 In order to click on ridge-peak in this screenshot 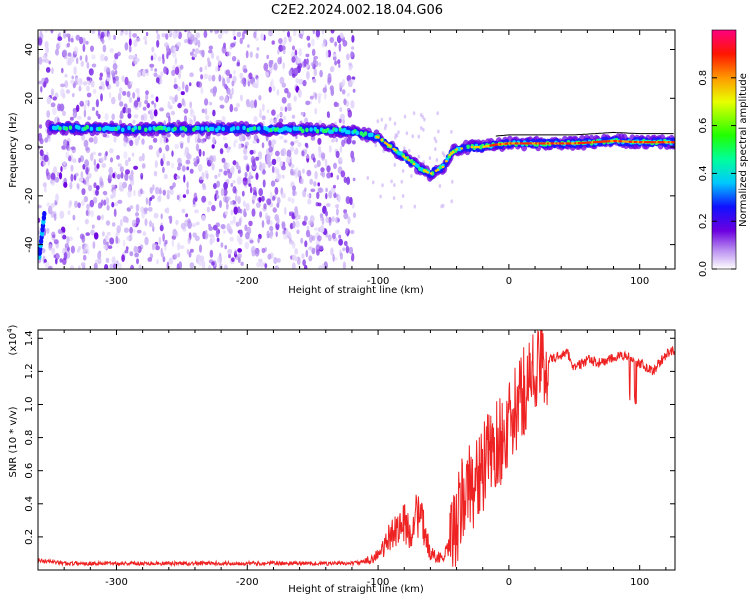, I will do `click(382, 140)`.